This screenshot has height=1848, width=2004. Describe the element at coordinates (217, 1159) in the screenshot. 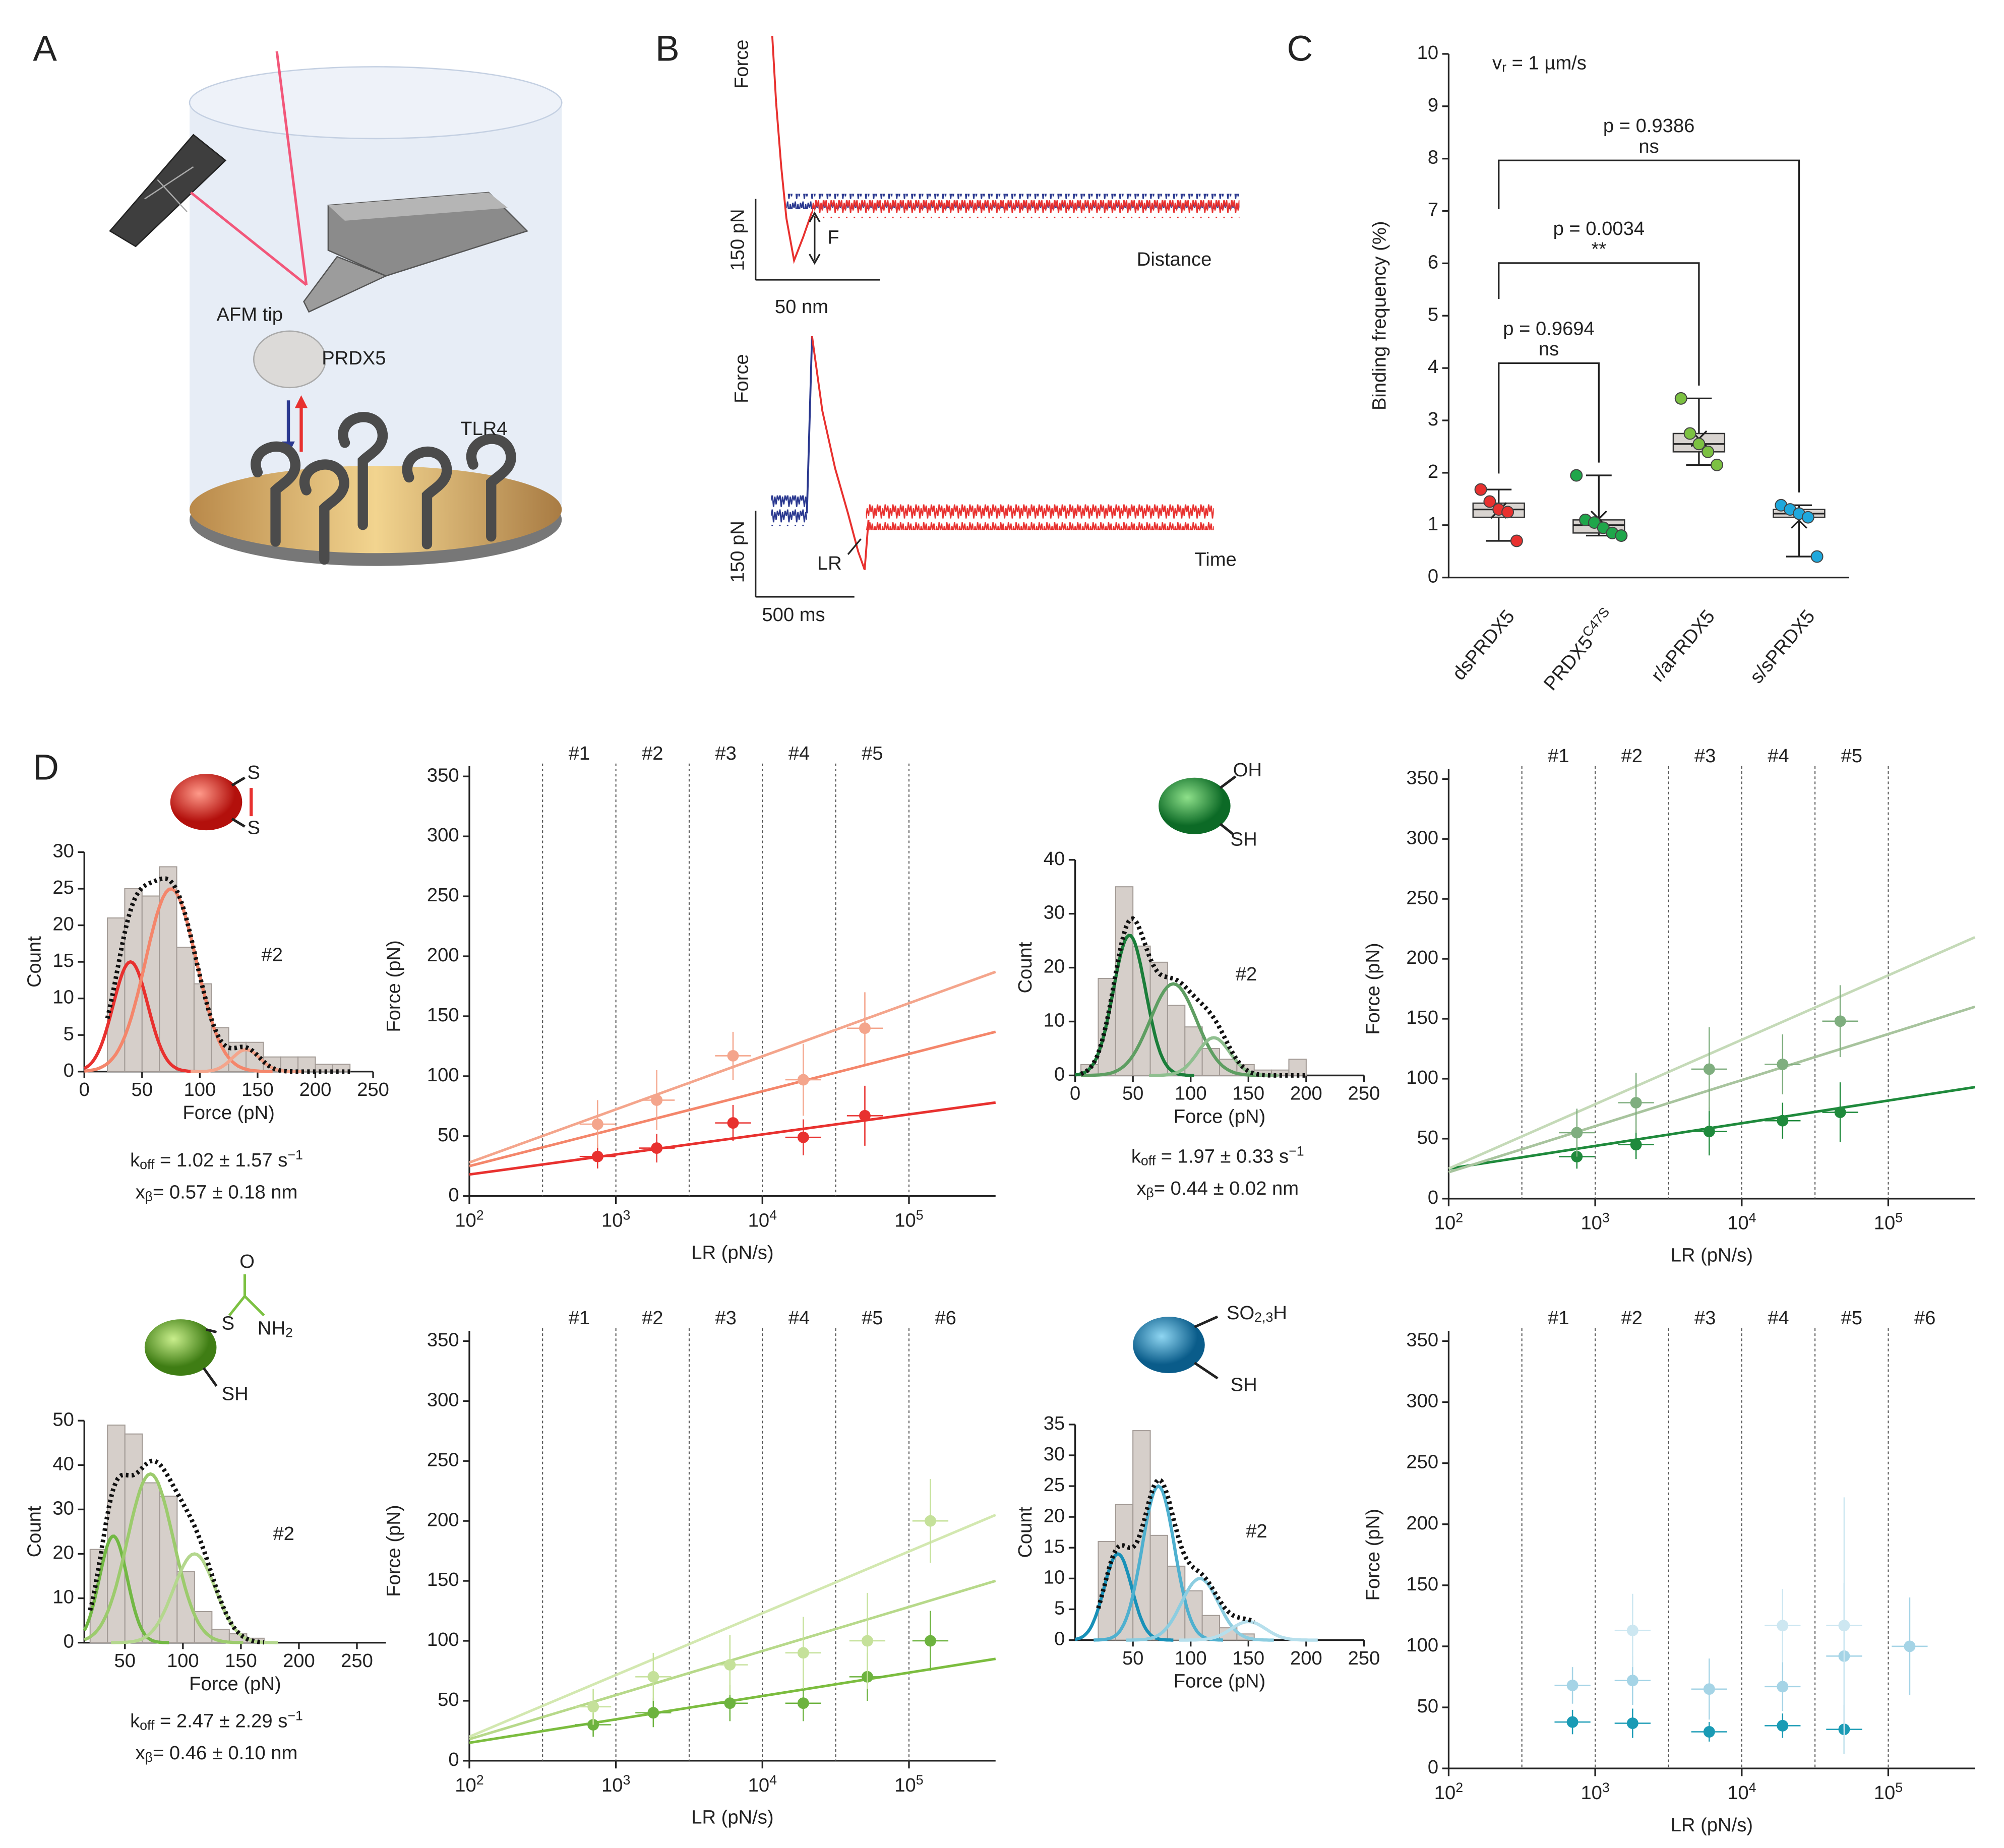

I see `rate-text: koff = 1.02 ± 1.57 s−1` at that location.